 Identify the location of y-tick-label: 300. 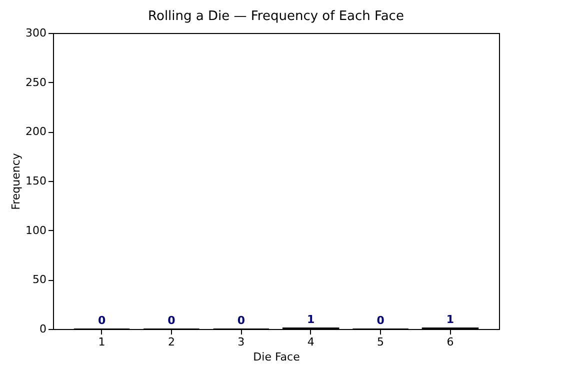
(36, 33).